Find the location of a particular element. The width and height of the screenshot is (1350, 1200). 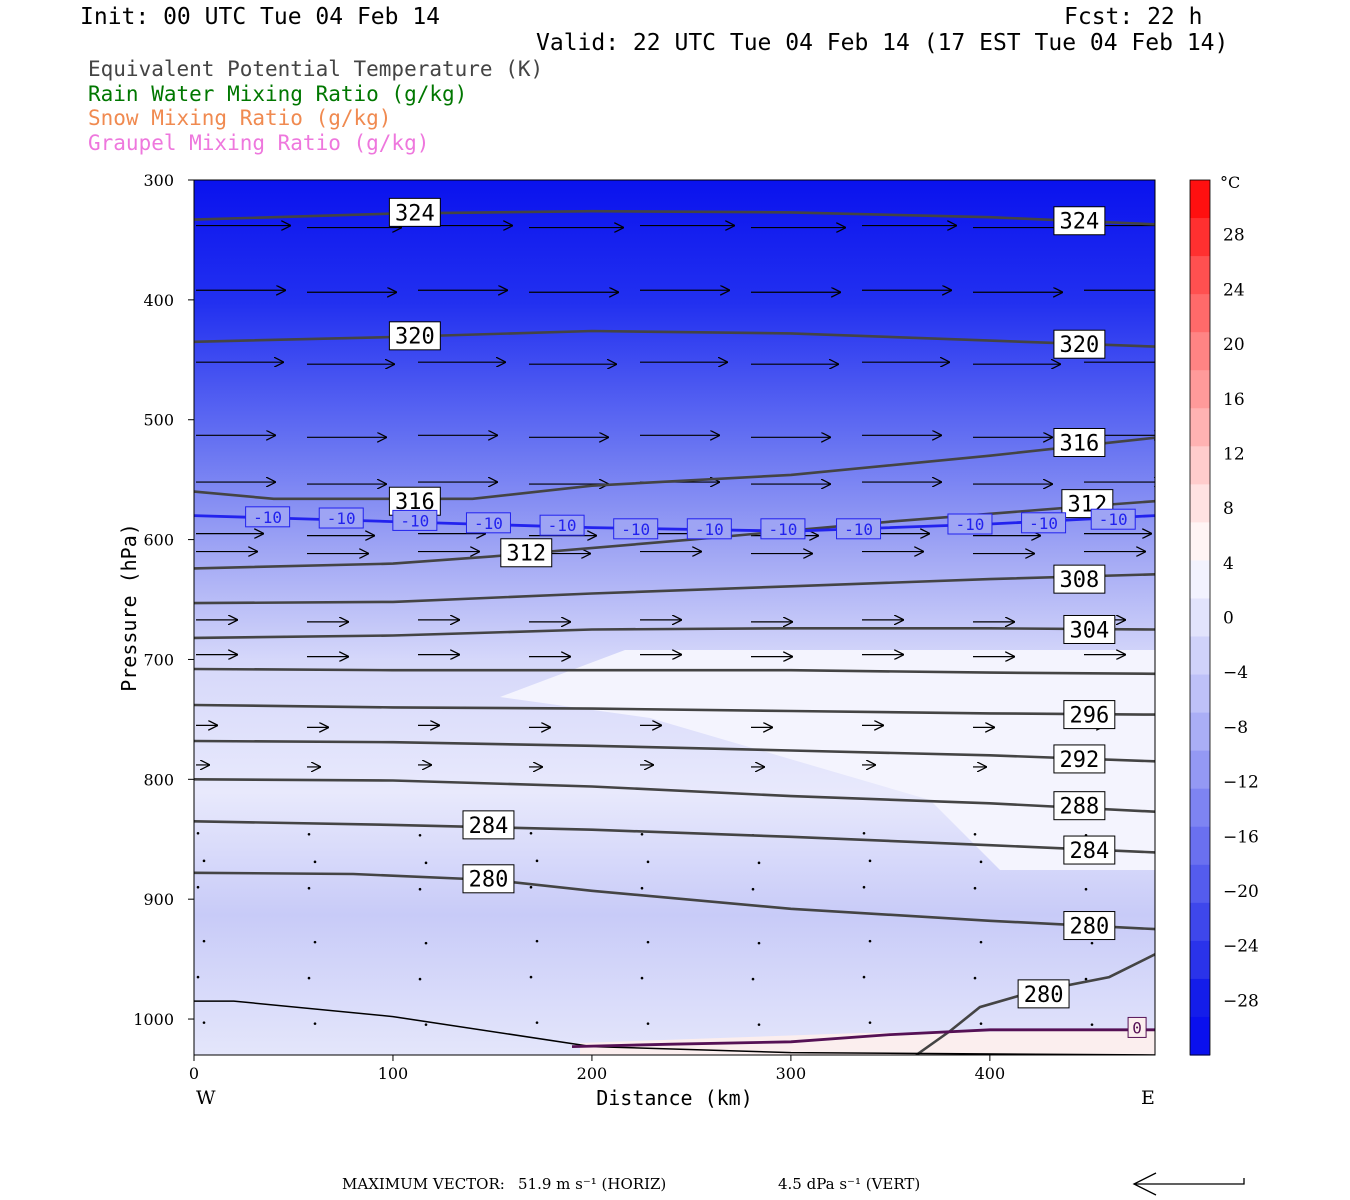

y-axis-title: Pressure (hPa) is located at coordinates (129, 607).